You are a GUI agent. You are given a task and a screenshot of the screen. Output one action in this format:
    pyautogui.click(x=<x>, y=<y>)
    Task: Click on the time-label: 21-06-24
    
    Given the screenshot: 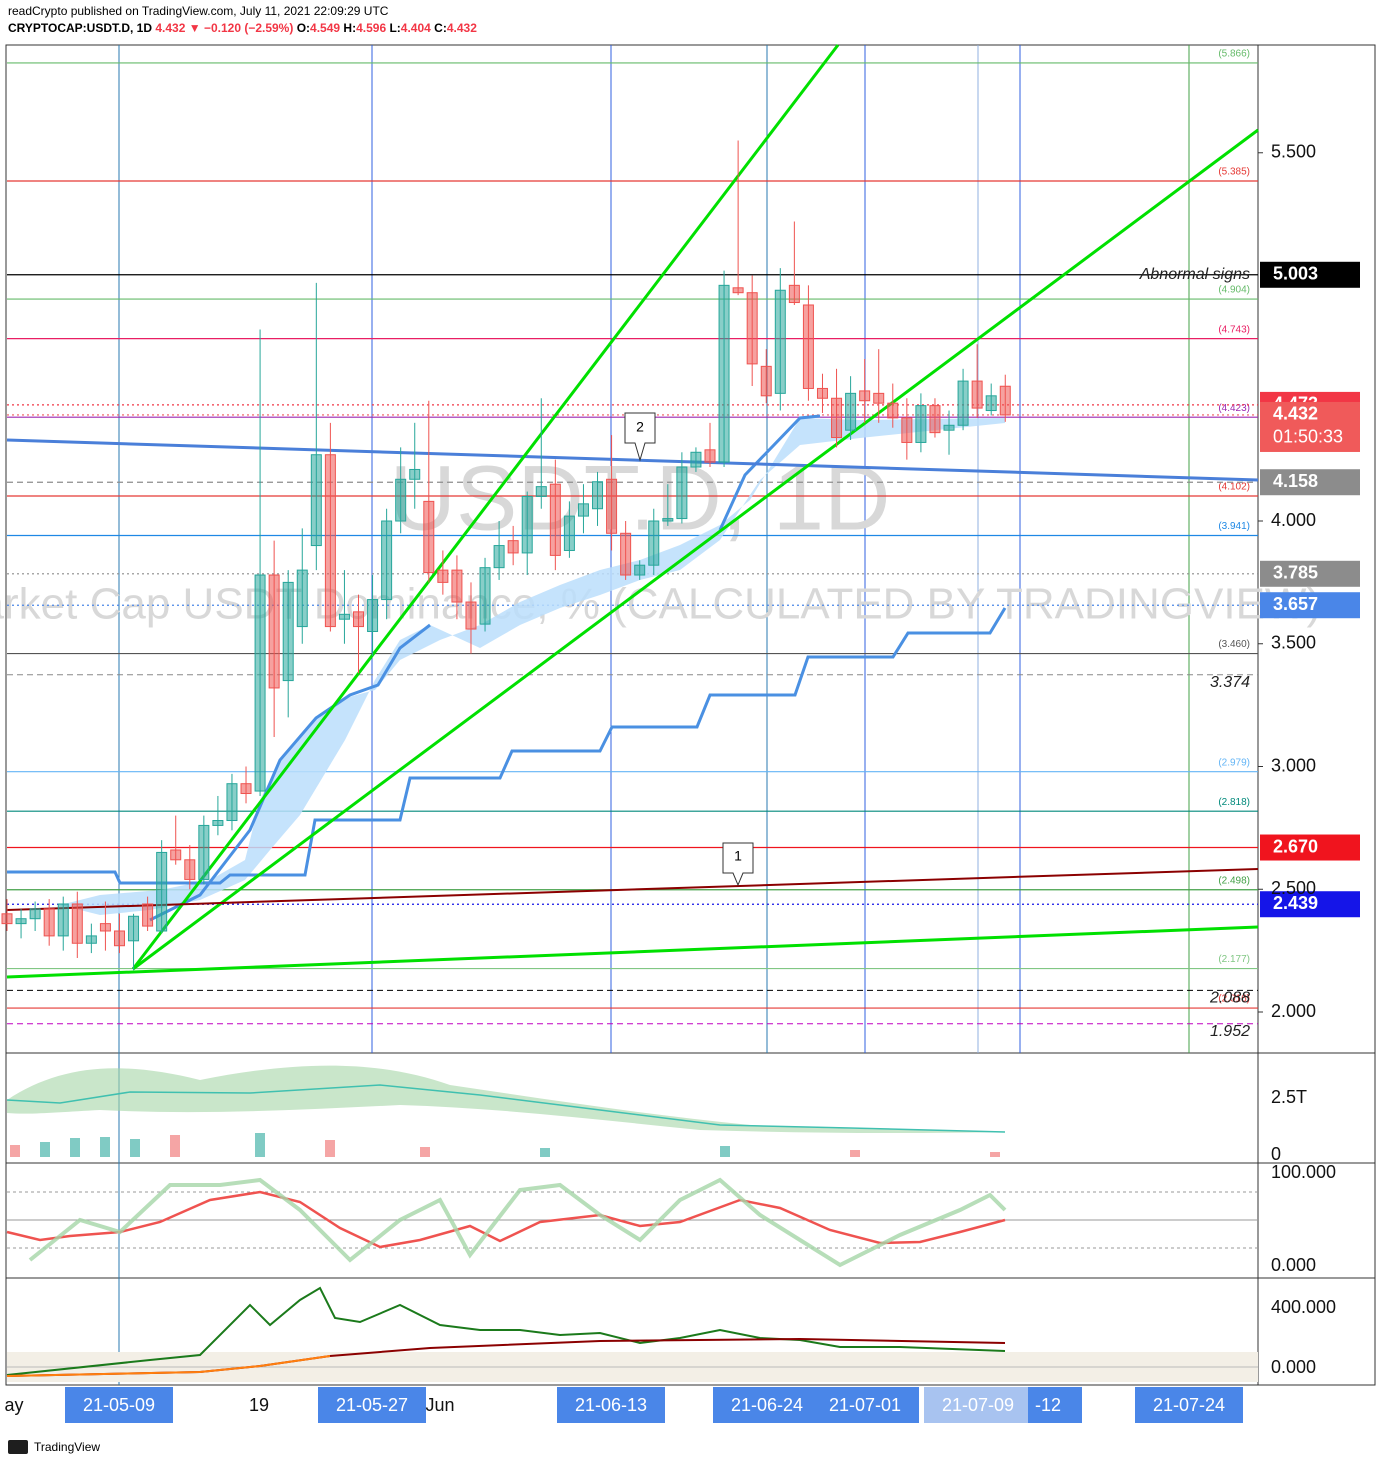 What is the action you would take?
    pyautogui.click(x=767, y=1405)
    